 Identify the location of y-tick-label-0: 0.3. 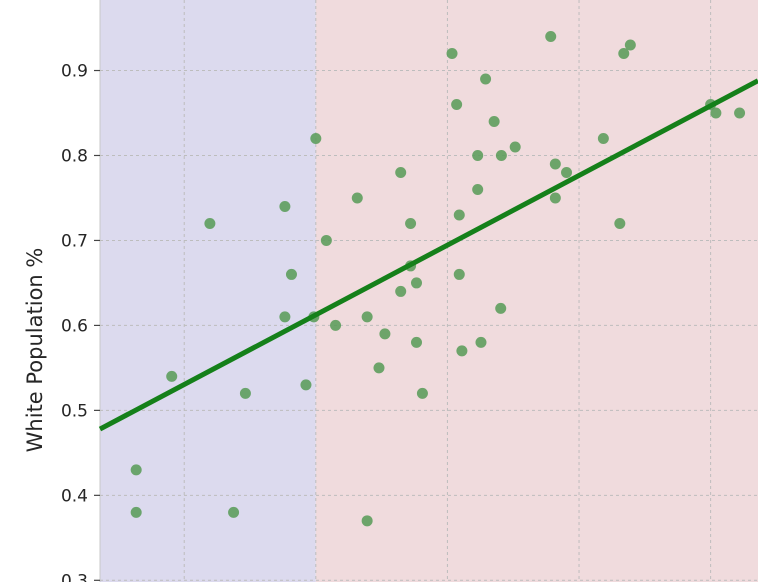
(74, 576).